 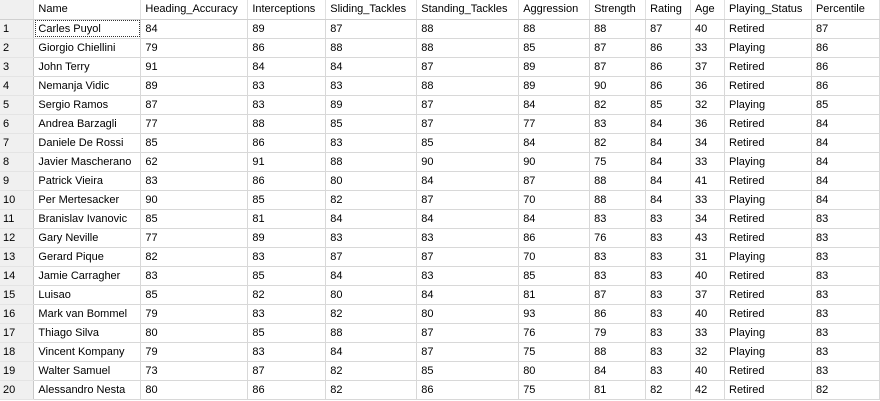 What do you see at coordinates (371, 161) in the screenshot?
I see `cell-sliding-tackles: 88` at bounding box center [371, 161].